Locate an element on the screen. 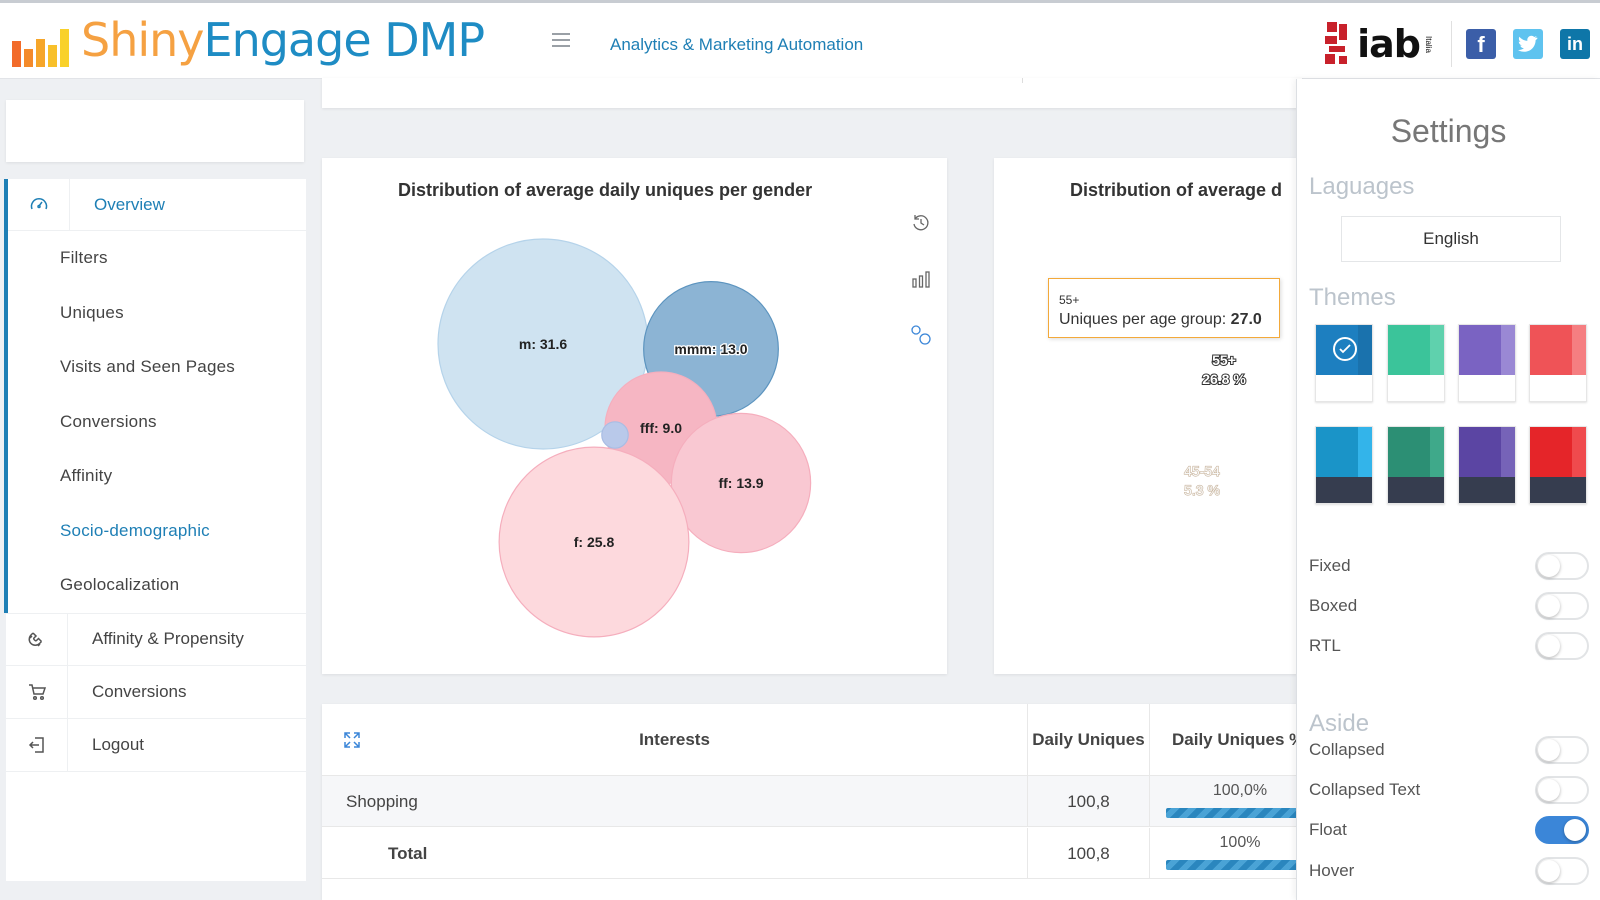  magnet-icon is located at coordinates (37, 639).